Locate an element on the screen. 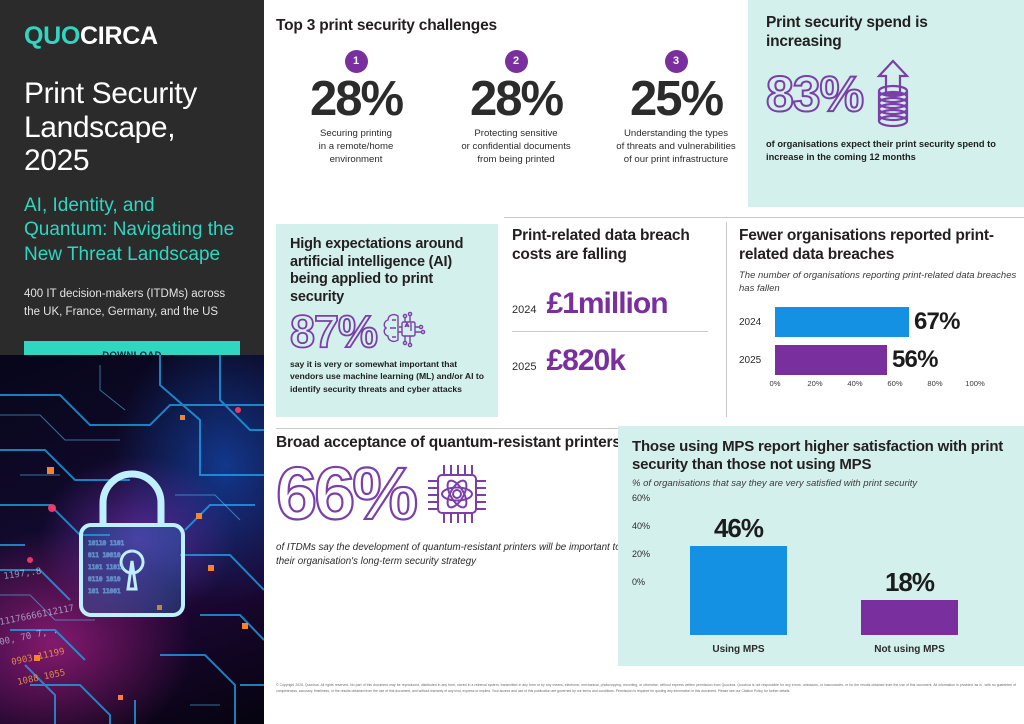 The width and height of the screenshot is (1024, 724). y-tick: 0% is located at coordinates (639, 581).